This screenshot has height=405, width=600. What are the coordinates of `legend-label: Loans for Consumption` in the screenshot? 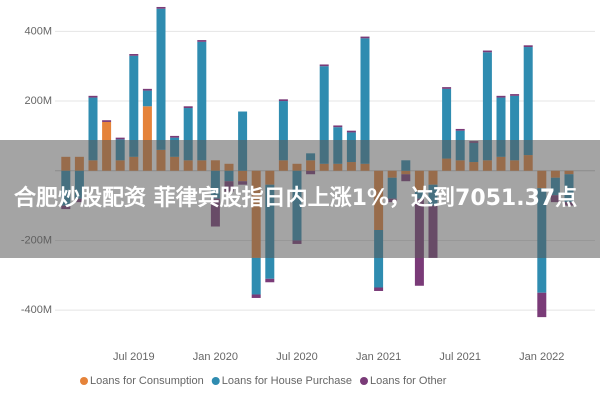 It's located at (147, 381).